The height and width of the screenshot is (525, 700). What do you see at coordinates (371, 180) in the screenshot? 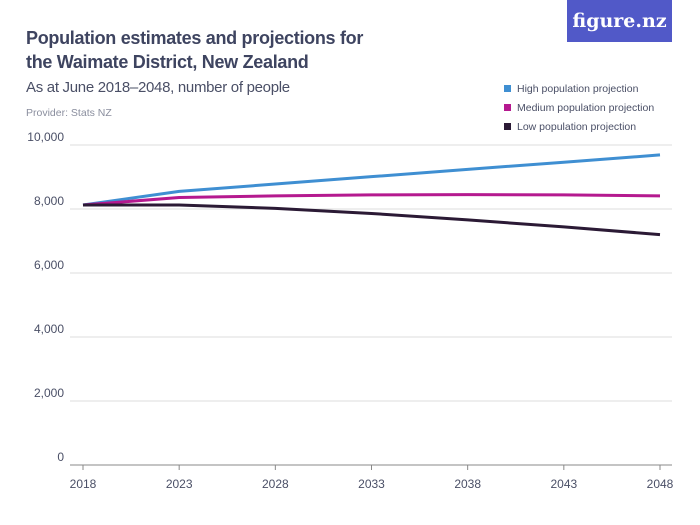
I see `series-line-high` at bounding box center [371, 180].